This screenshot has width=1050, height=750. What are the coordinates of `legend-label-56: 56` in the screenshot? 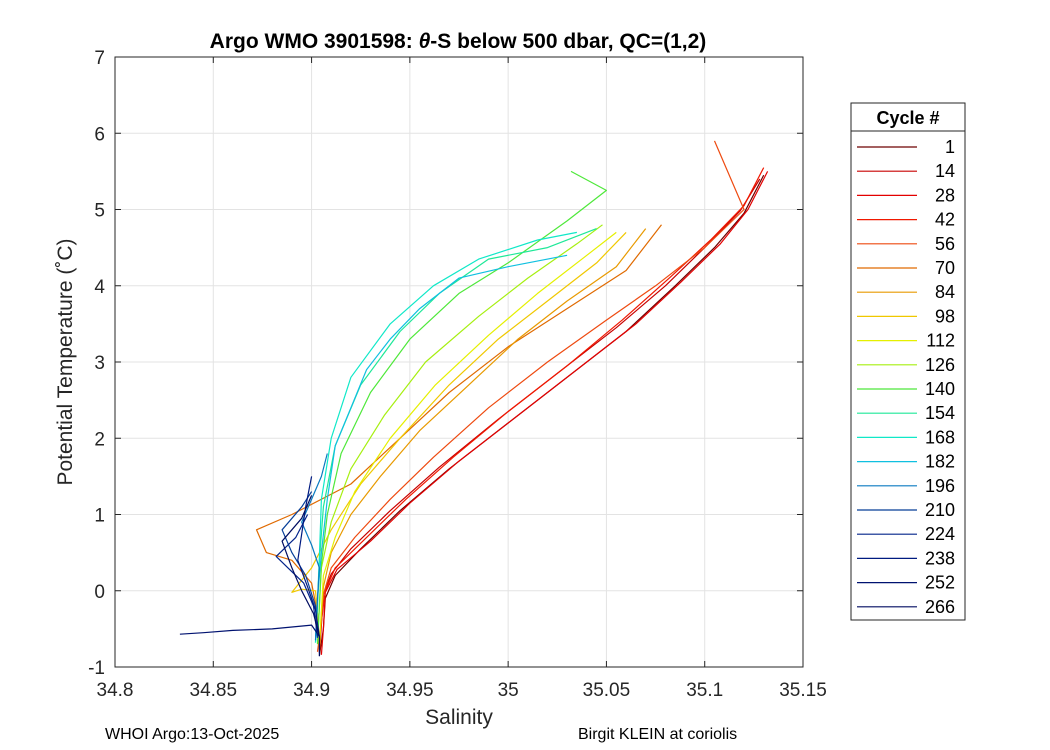 It's located at (945, 244).